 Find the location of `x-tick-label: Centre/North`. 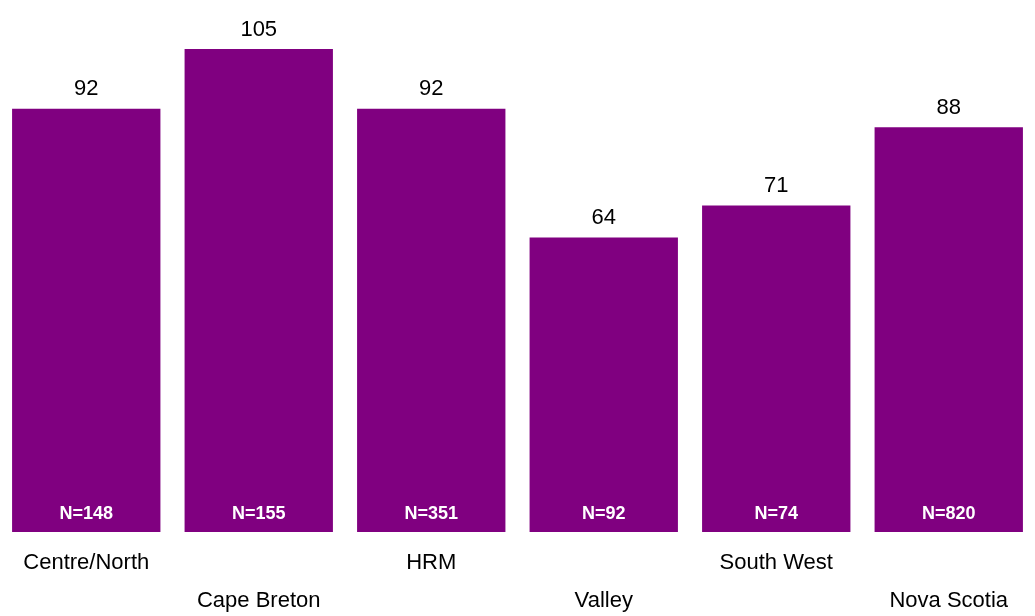

x-tick-label: Centre/North is located at coordinates (86, 561).